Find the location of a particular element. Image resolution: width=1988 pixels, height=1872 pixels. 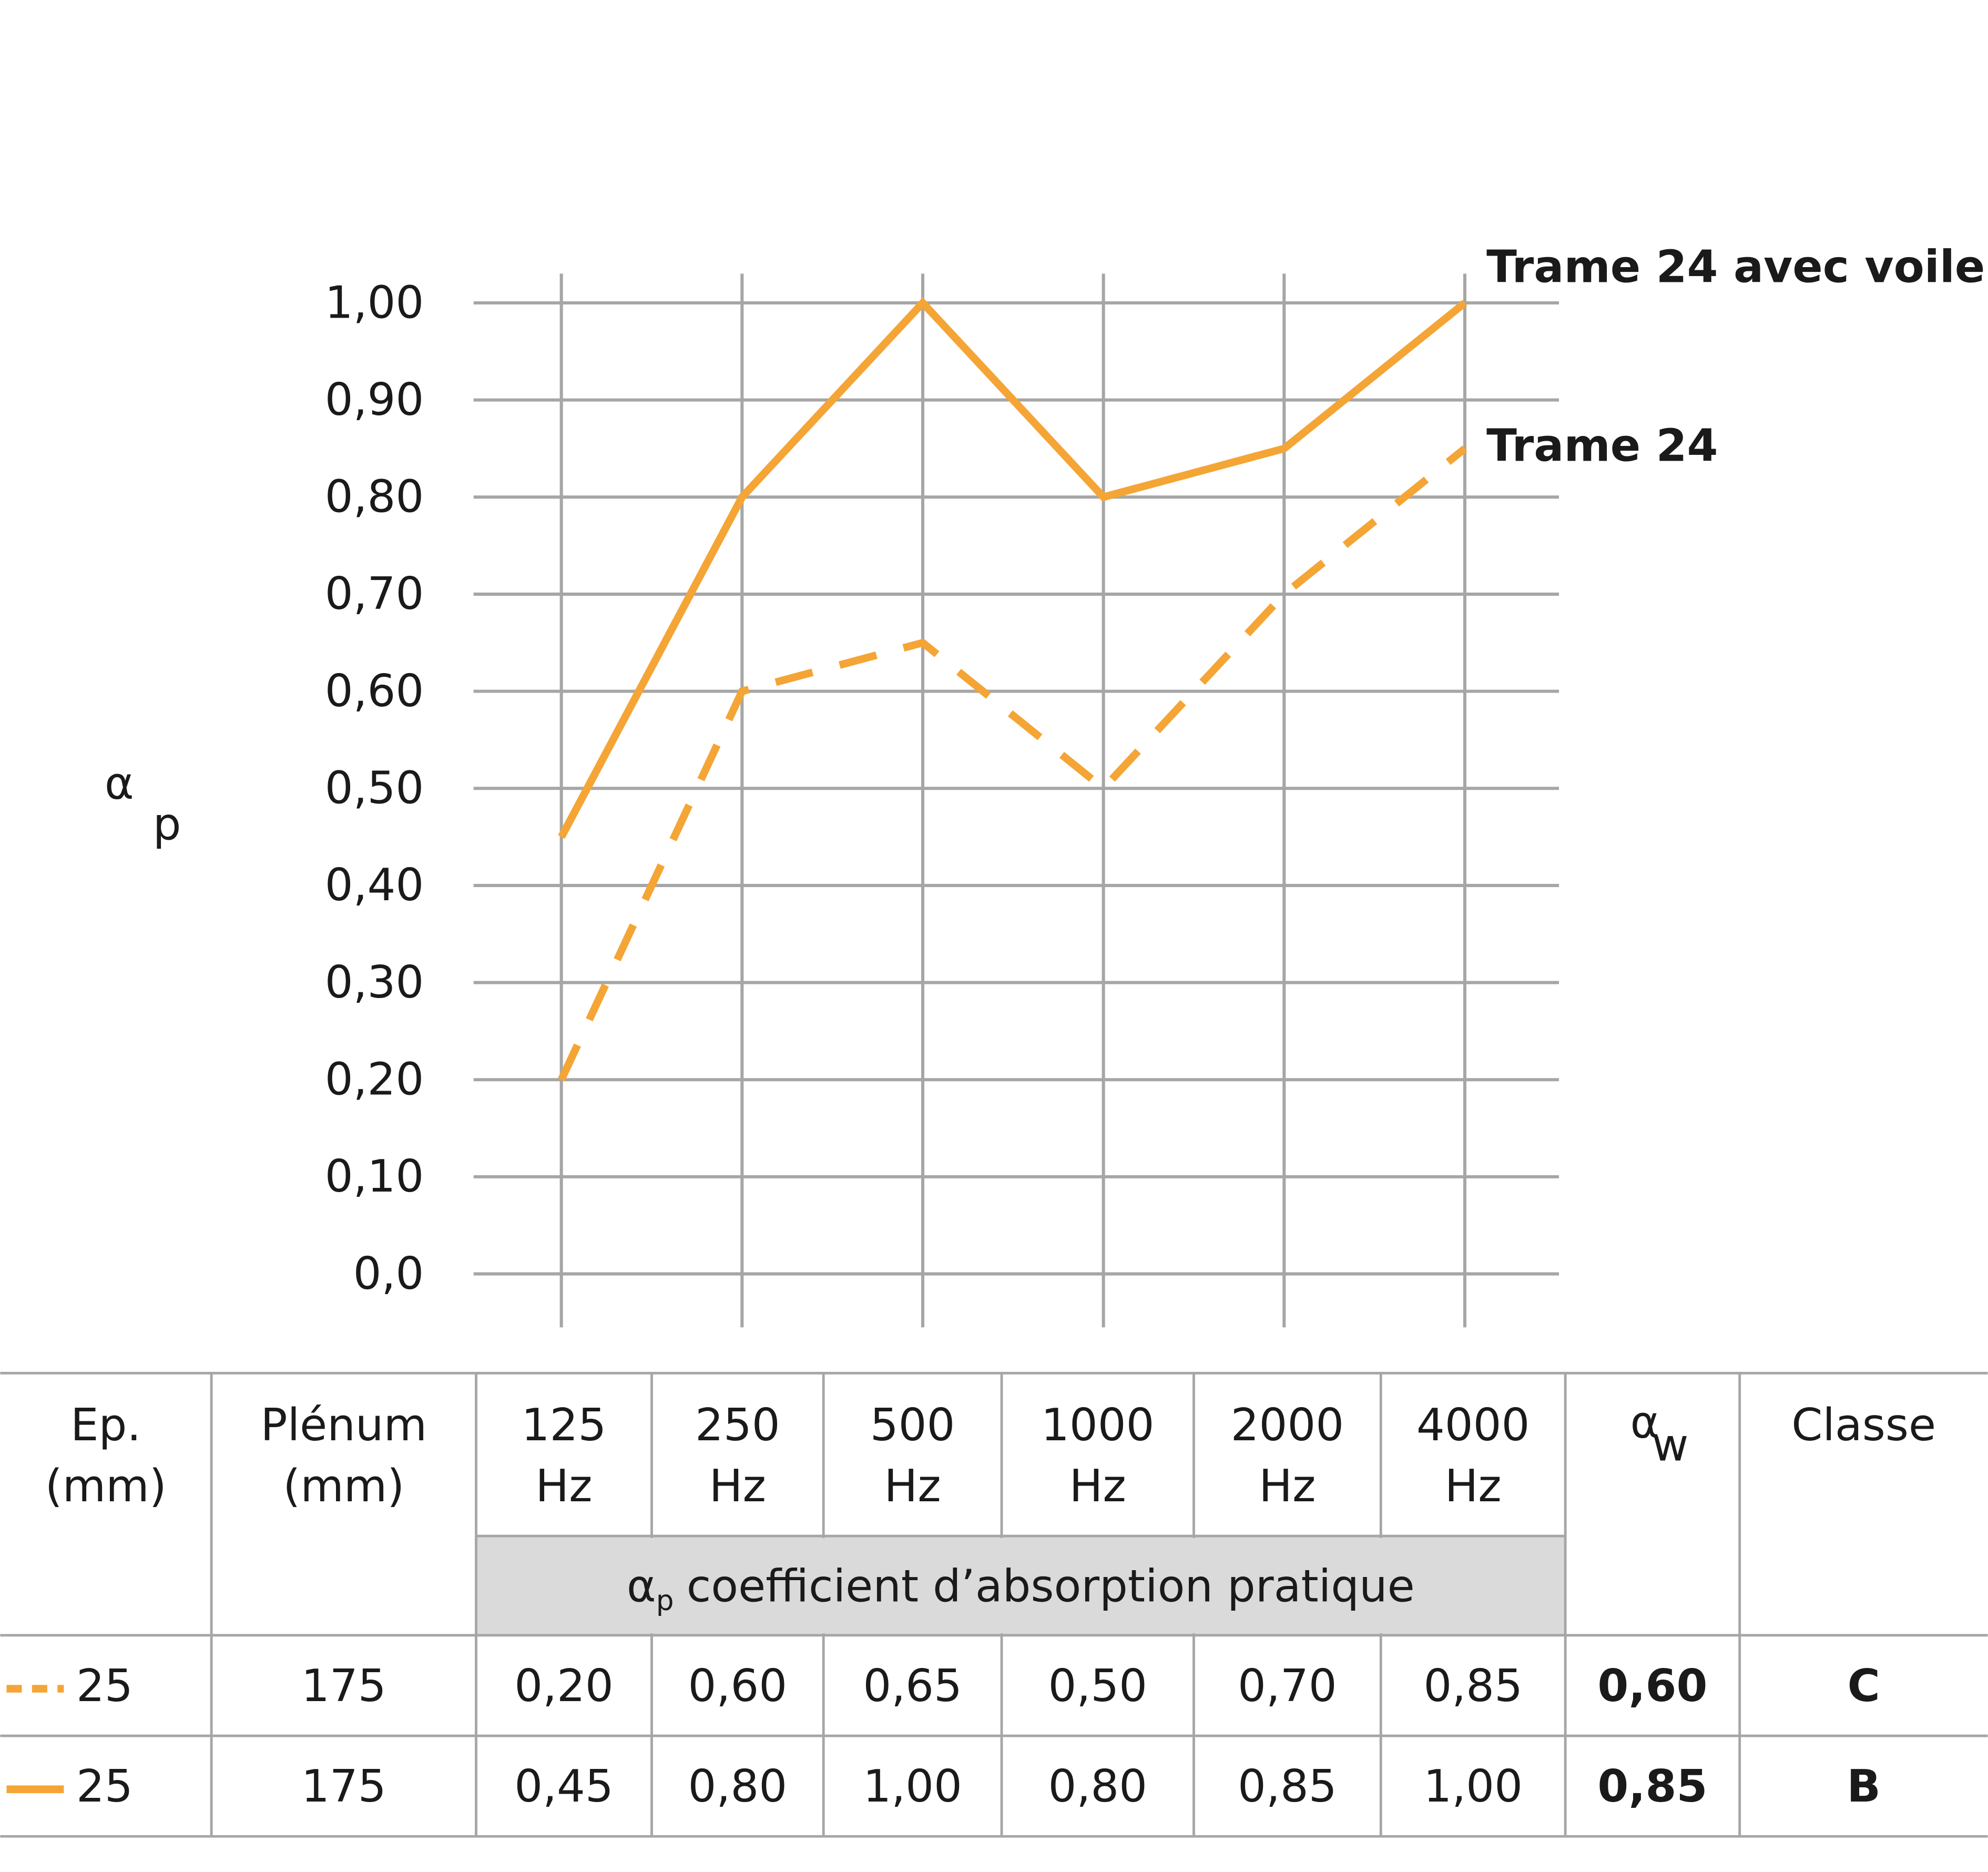

table-cell: 0,65 is located at coordinates (913, 1686).